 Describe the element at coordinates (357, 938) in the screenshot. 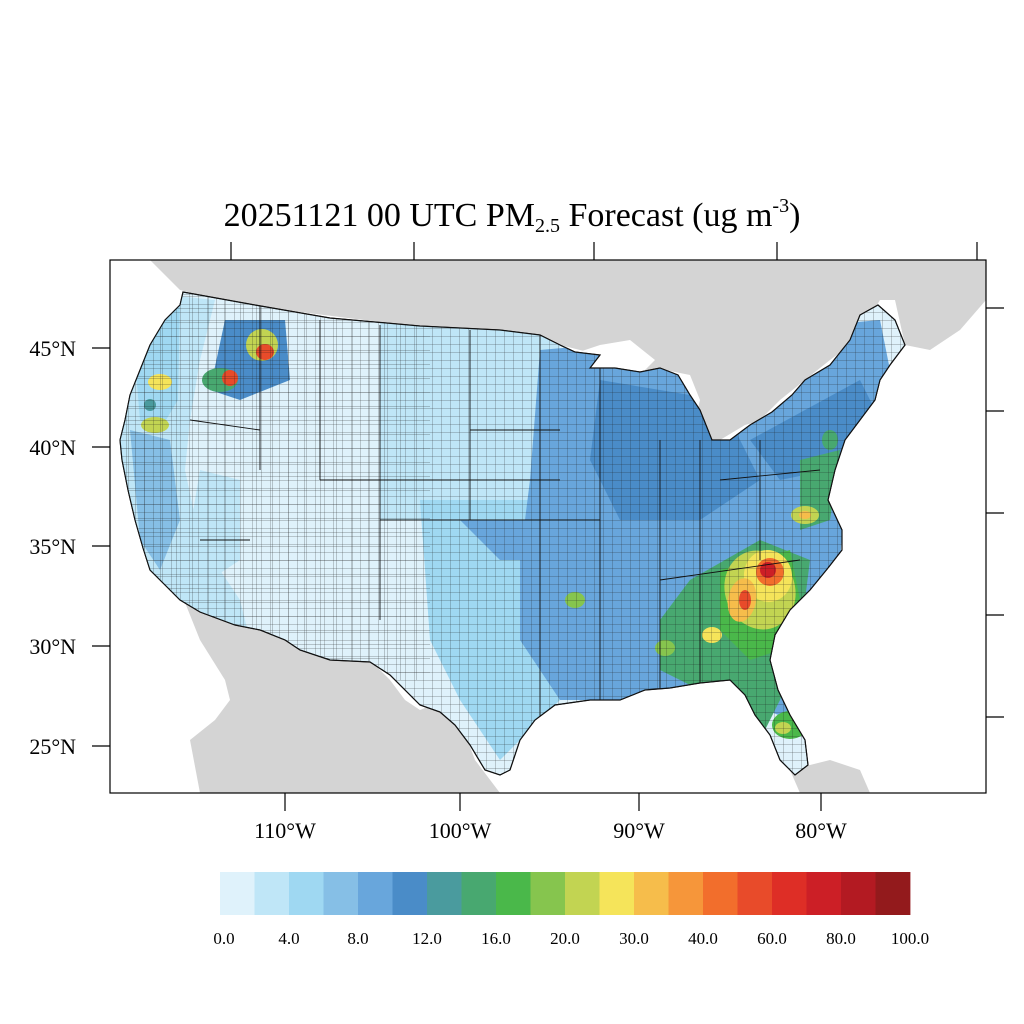

I see `colorbar-tick-label: 8.0` at that location.